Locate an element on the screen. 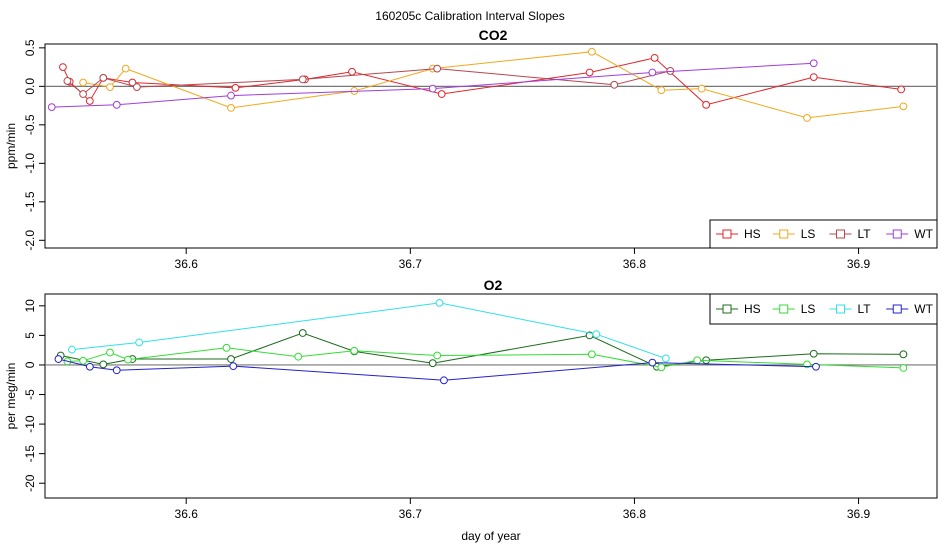  y-tick-label: -1.5 is located at coordinates (30, 201).